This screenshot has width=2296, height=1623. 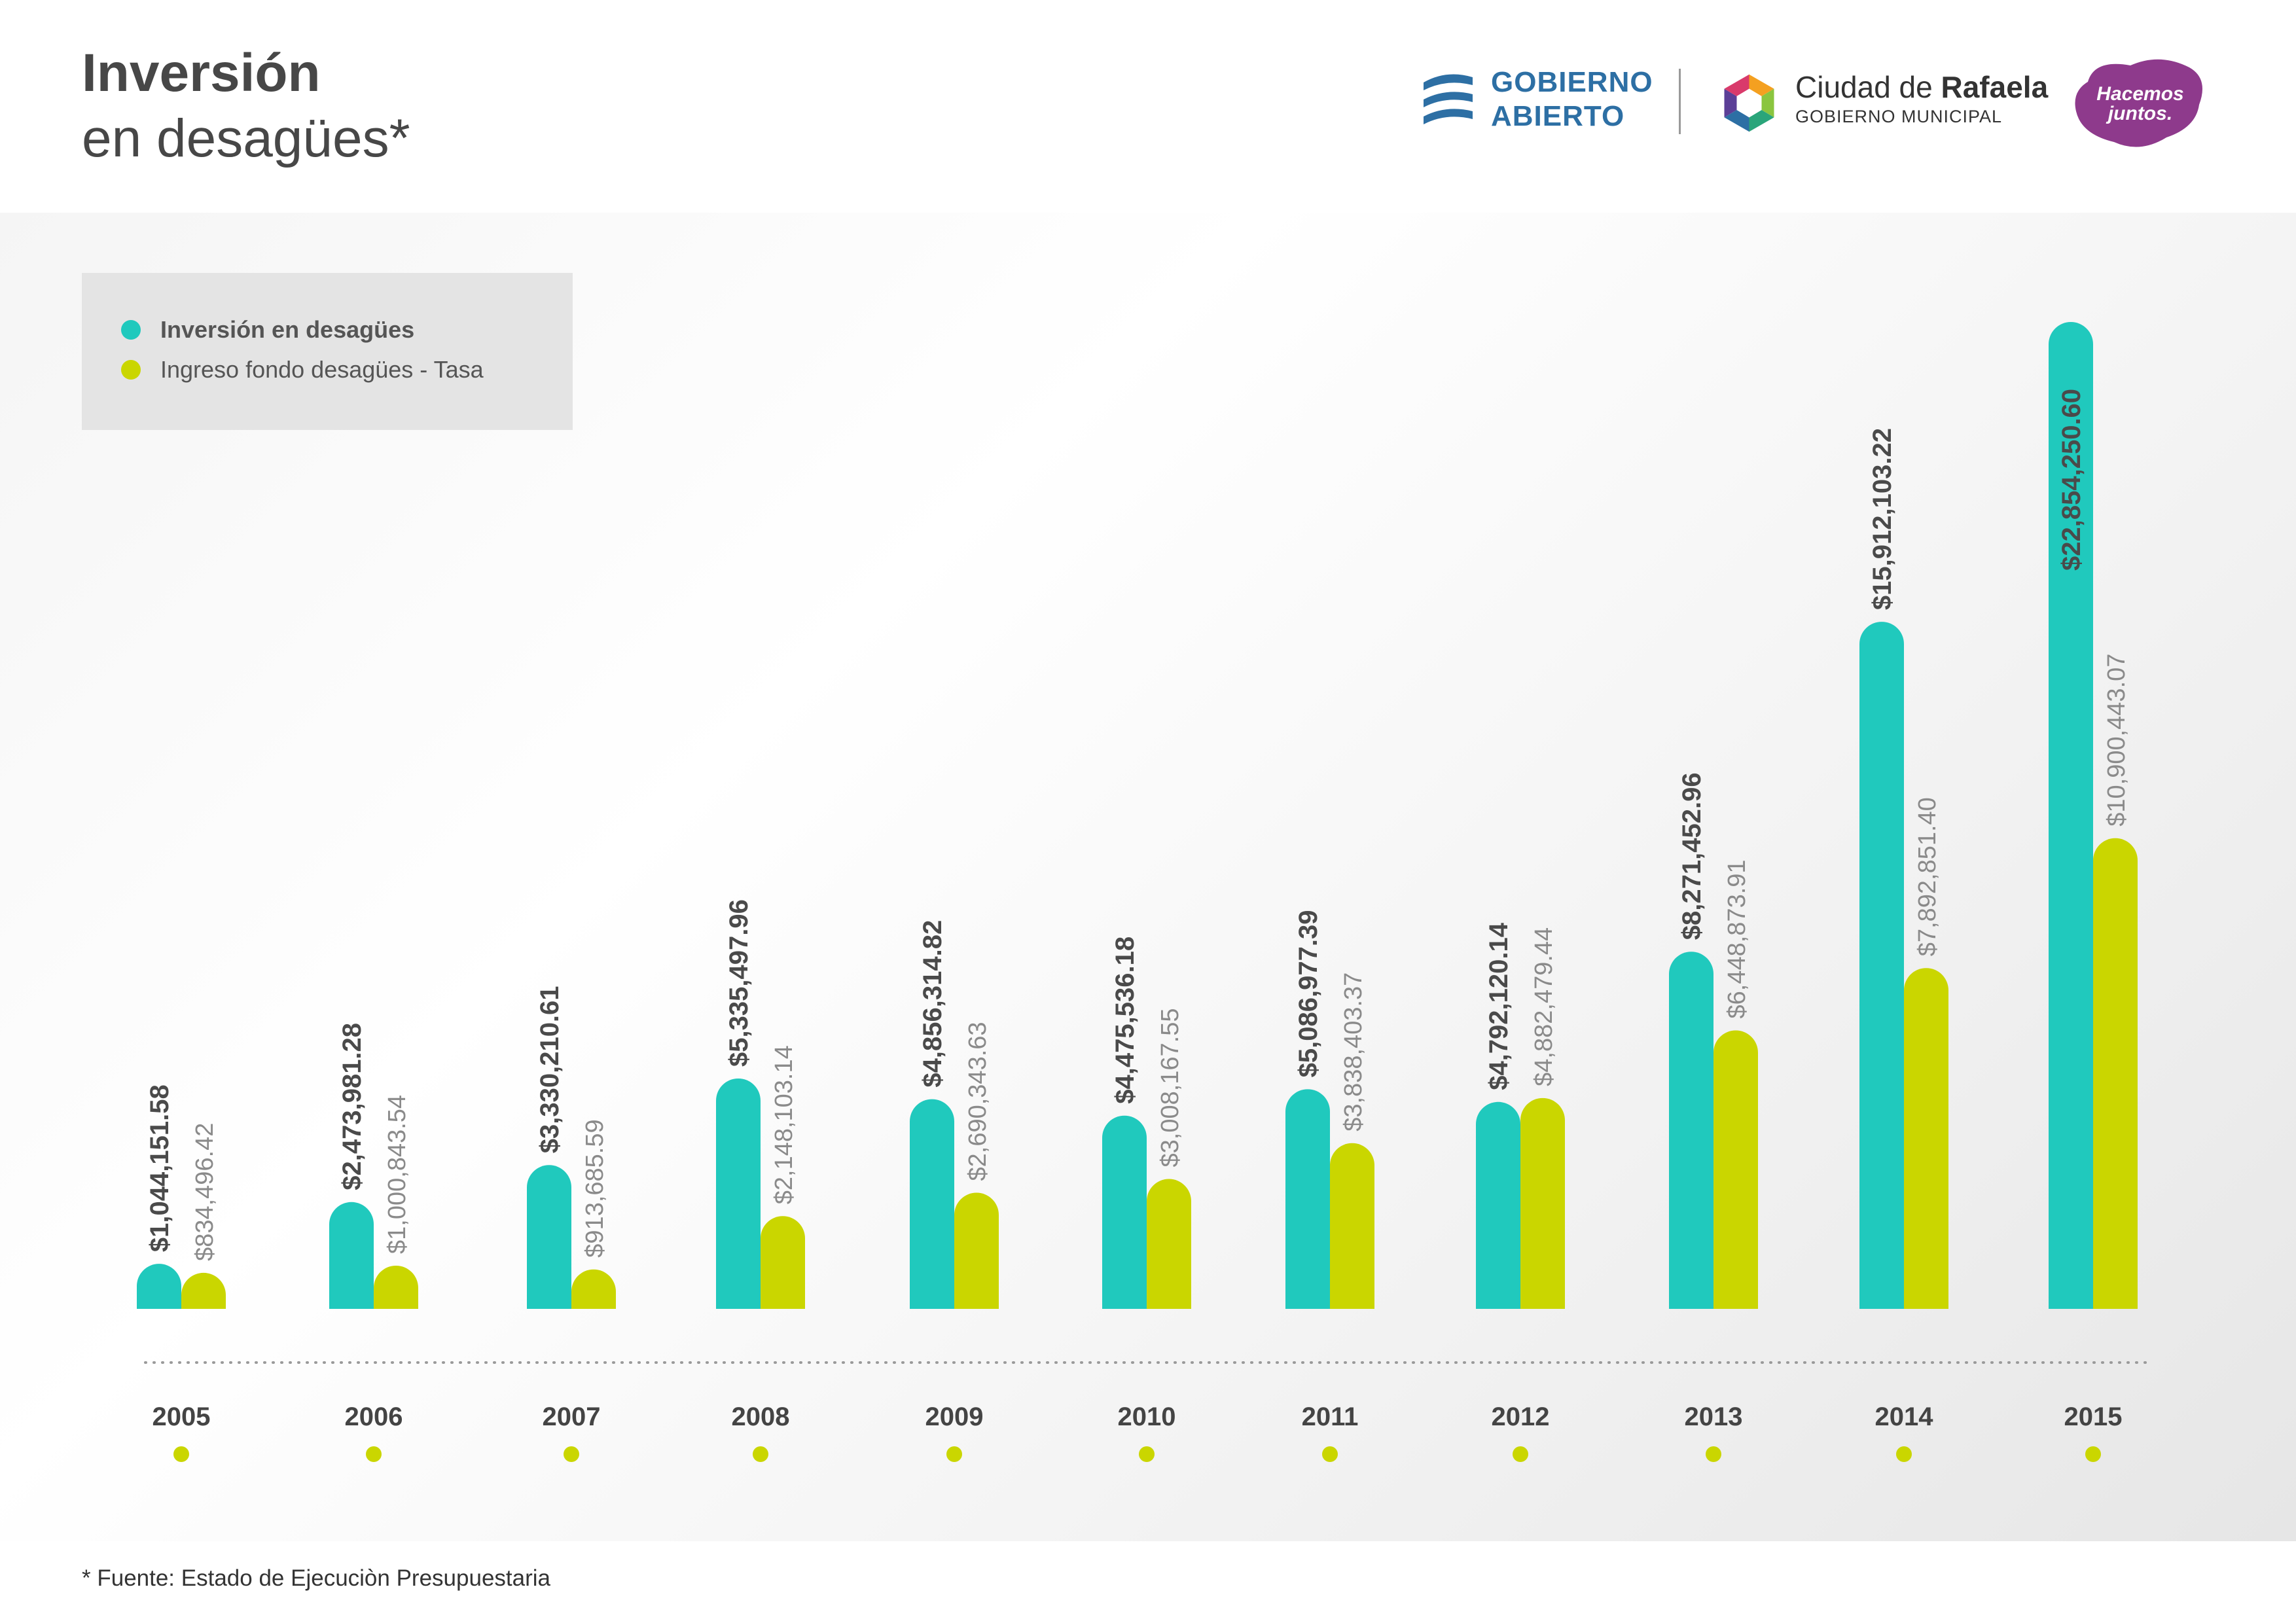 I want to click on legend-item-inversion: Inversión en desagües, so click(x=267, y=330).